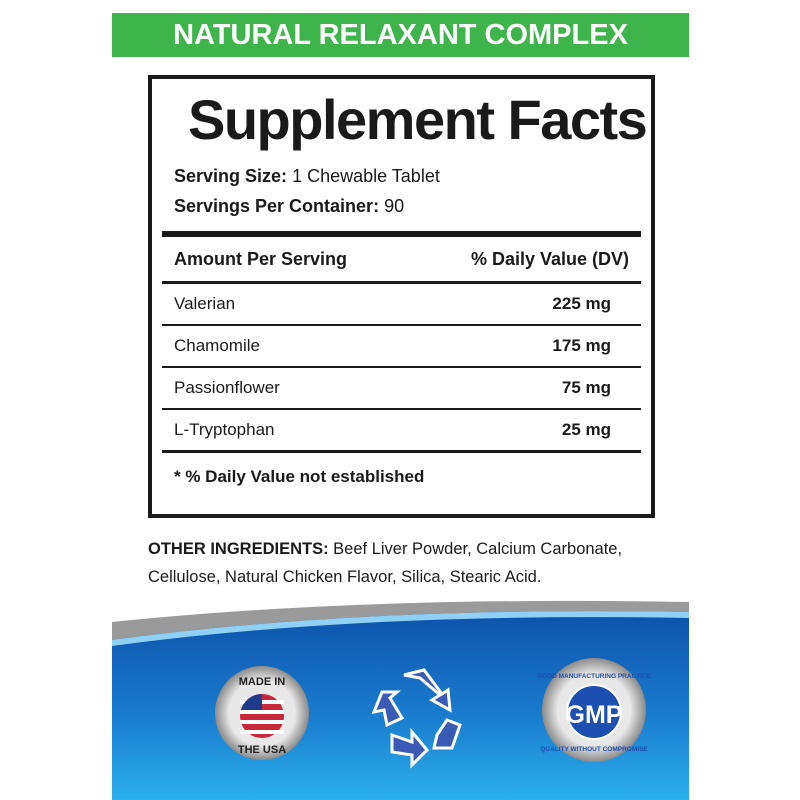 This screenshot has width=800, height=800. Describe the element at coordinates (400, 35) in the screenshot. I see `product-banner: NATURAL RELAXANT COMPLEX` at that location.